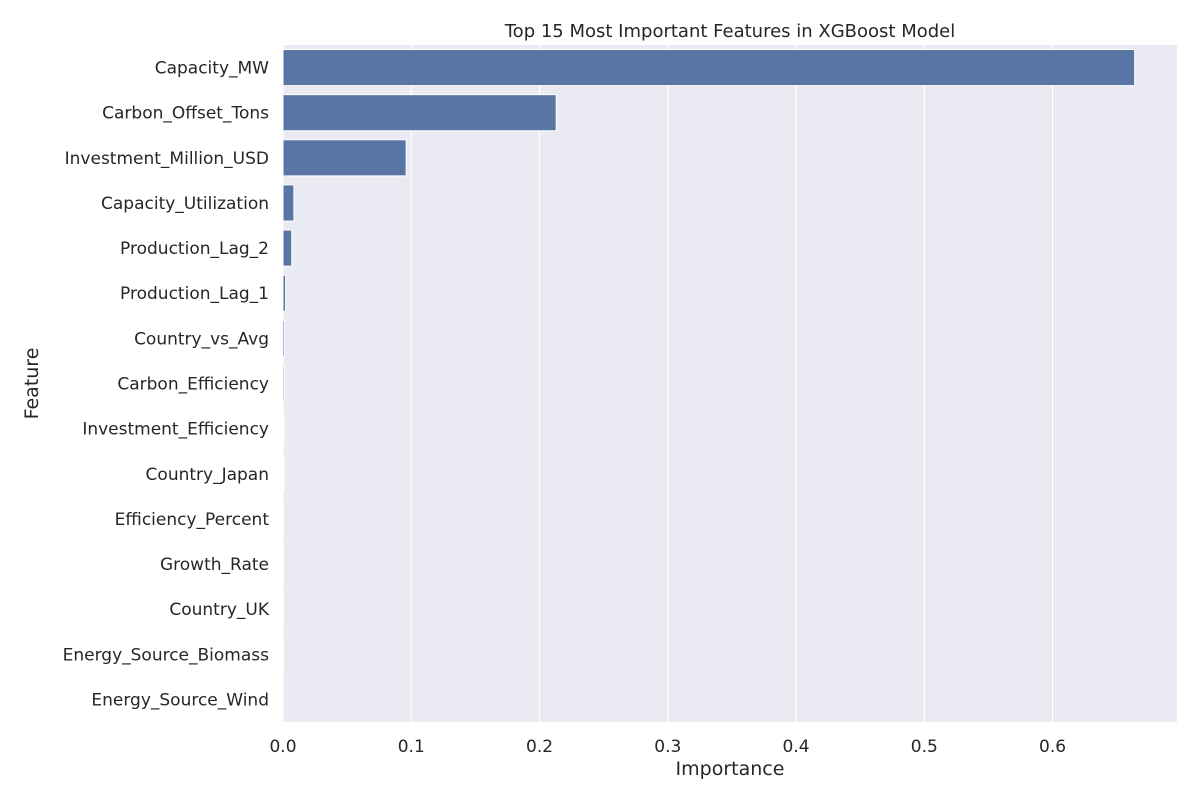  I want to click on y-tick-label: Investment_Efficiency, so click(175, 430).